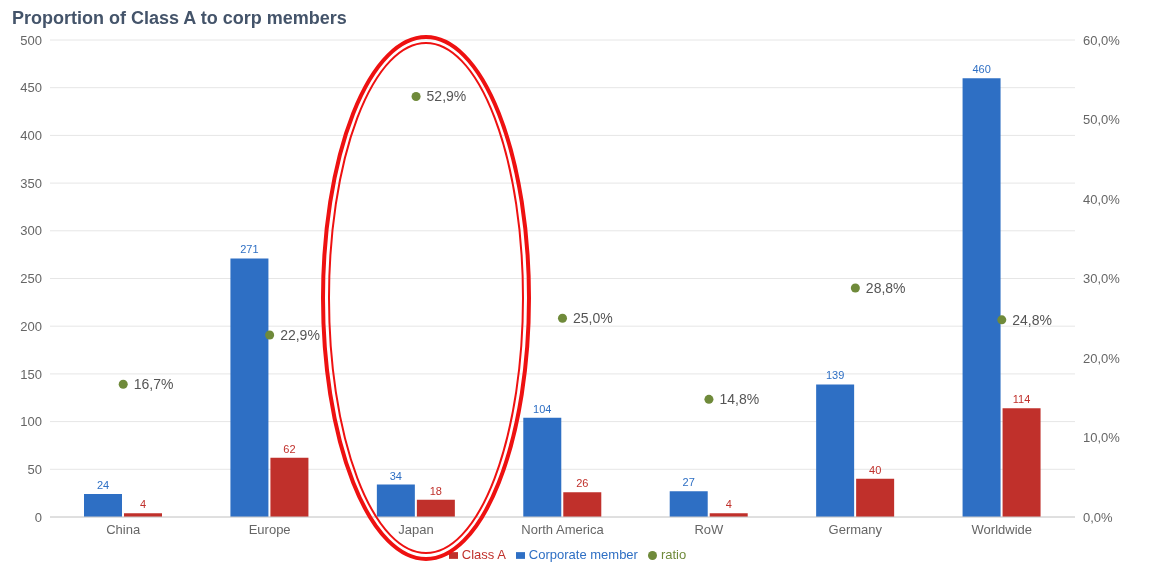  Describe the element at coordinates (31, 374) in the screenshot. I see `y-tick-label: 150` at that location.